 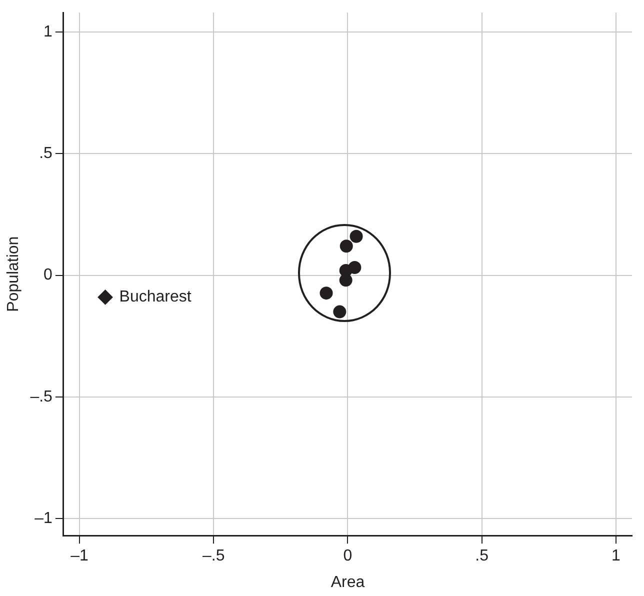 What do you see at coordinates (155, 297) in the screenshot?
I see `annotation: Bucharest` at bounding box center [155, 297].